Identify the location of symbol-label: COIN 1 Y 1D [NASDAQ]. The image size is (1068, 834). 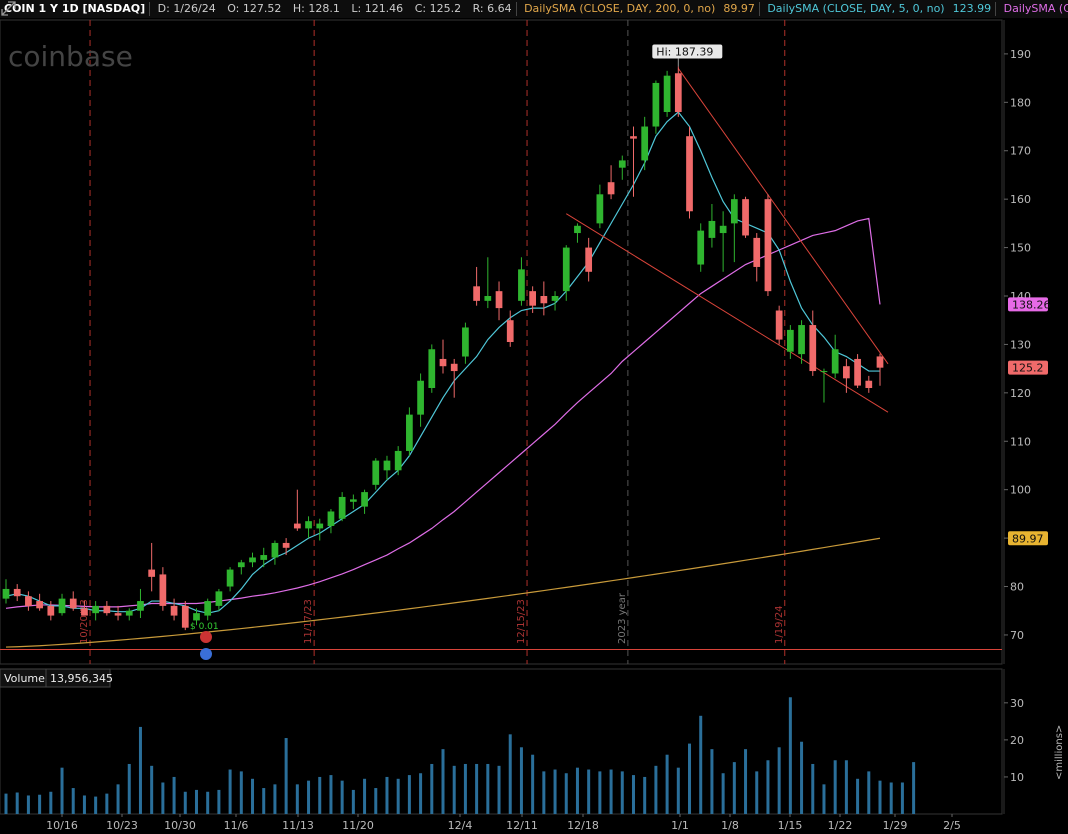
(75, 8).